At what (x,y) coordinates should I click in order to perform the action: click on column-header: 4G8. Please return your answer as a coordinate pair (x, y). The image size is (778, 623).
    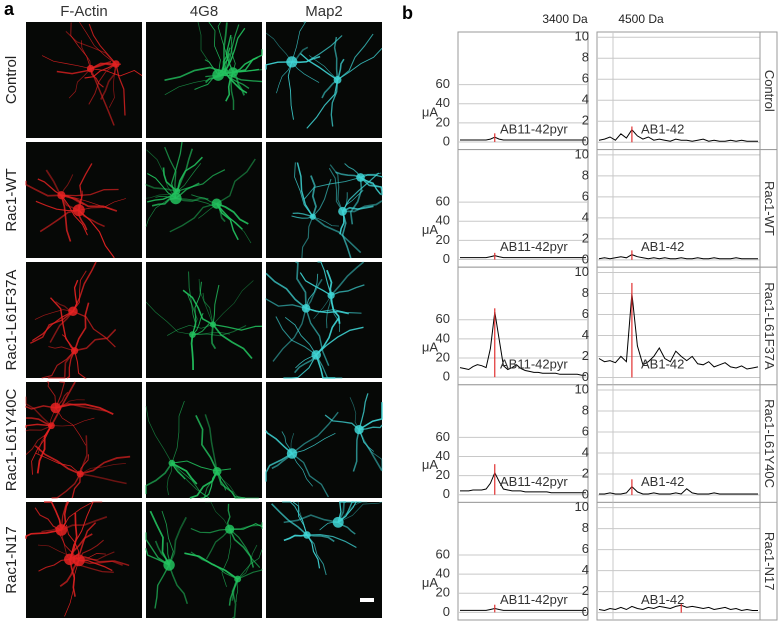
    Looking at the image, I should click on (204, 11).